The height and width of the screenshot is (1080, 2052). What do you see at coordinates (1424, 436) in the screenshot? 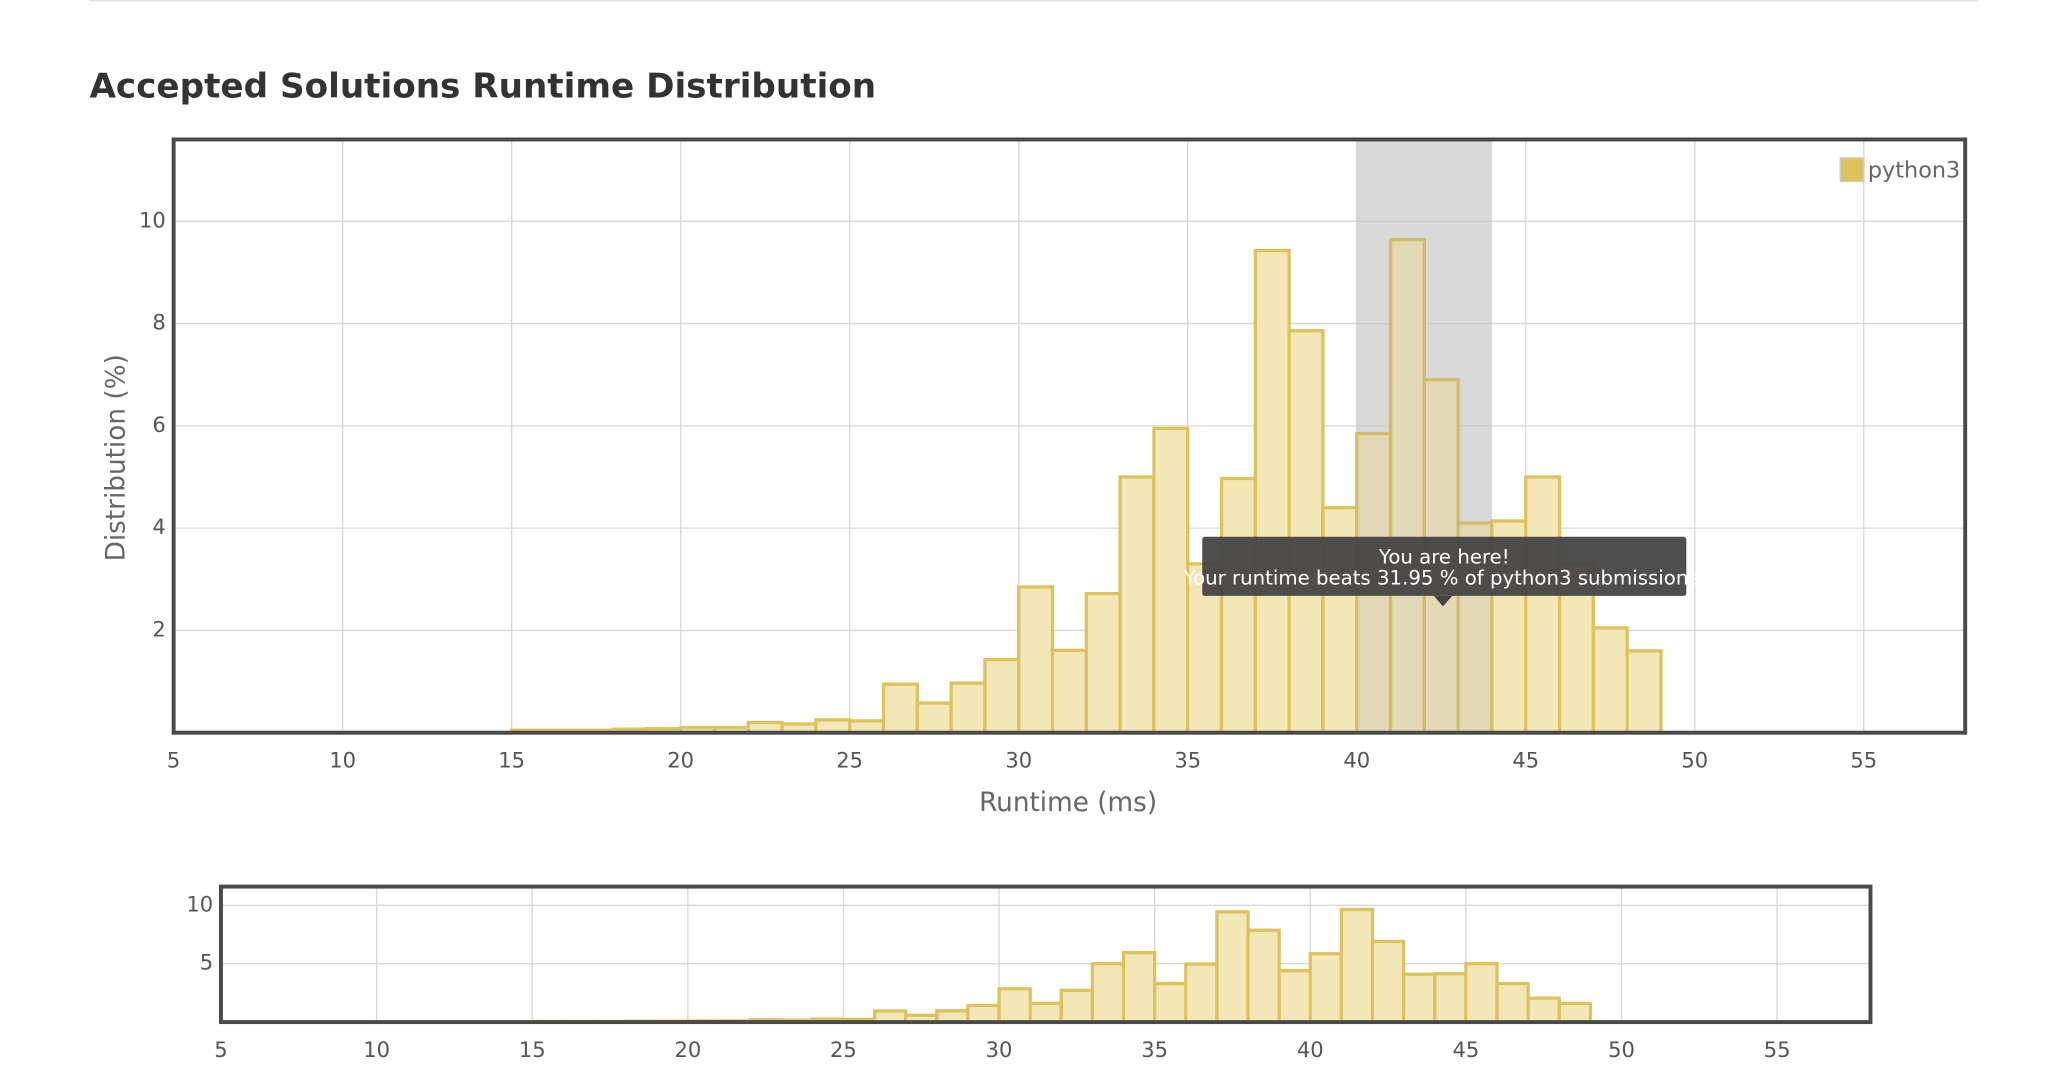
I see `highlight-overlay` at bounding box center [1424, 436].